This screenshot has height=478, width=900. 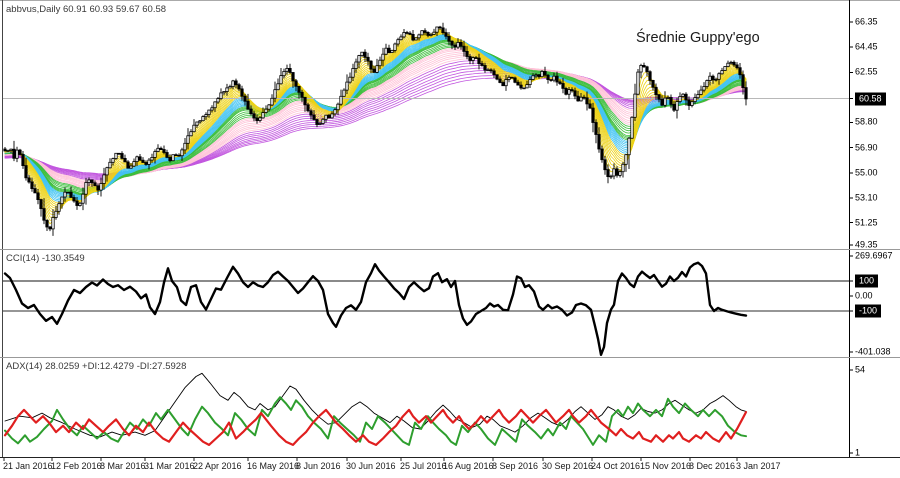 What do you see at coordinates (86, 9) in the screenshot?
I see `chart-title: abbvus,Daily 60.91 60.93 59.67 60.58` at bounding box center [86, 9].